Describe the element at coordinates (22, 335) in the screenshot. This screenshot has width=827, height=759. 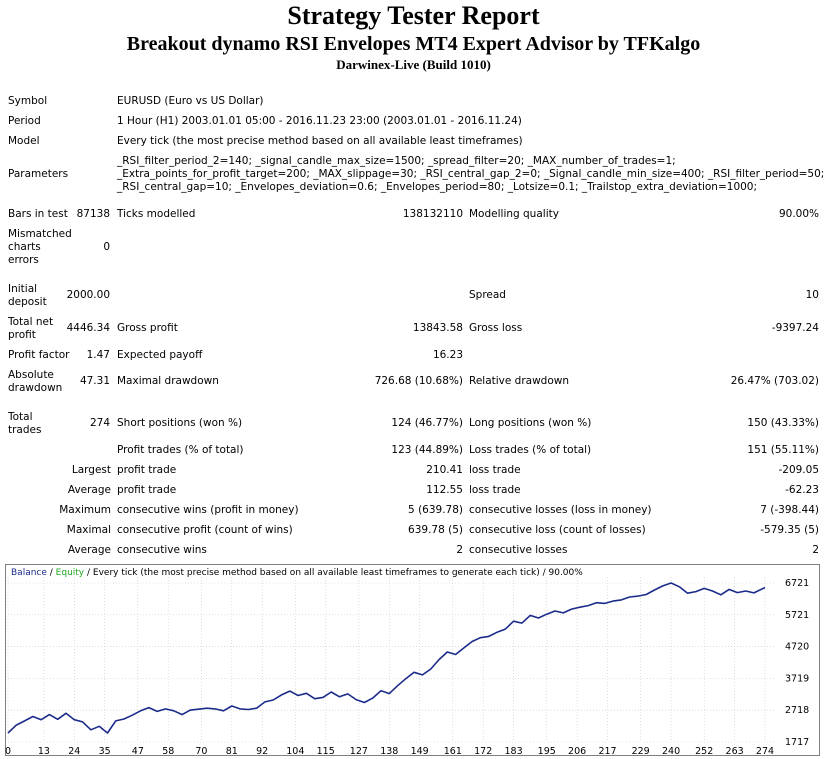
I see `net-profit-label: profit` at that location.